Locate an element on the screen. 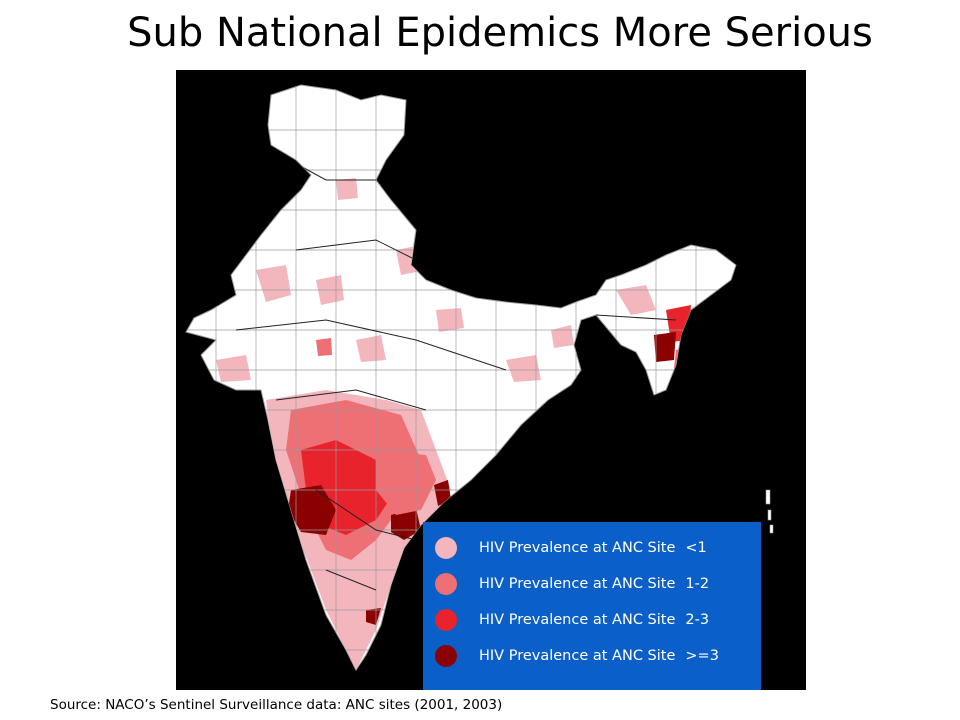 This screenshot has width=960, height=720. legend-swatch-medium is located at coordinates (446, 584).